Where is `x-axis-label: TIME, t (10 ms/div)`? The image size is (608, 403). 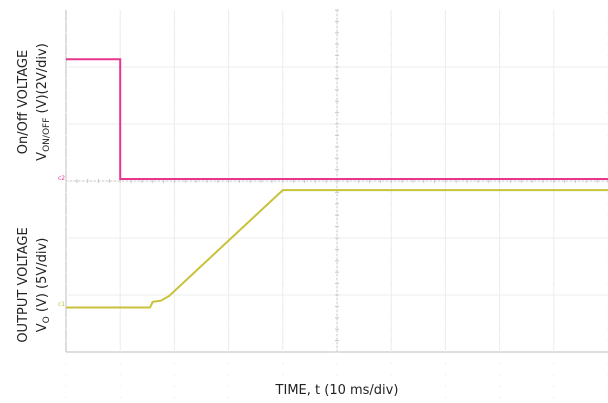
x-axis-label: TIME, t (10 ms/div) is located at coordinates (337, 390).